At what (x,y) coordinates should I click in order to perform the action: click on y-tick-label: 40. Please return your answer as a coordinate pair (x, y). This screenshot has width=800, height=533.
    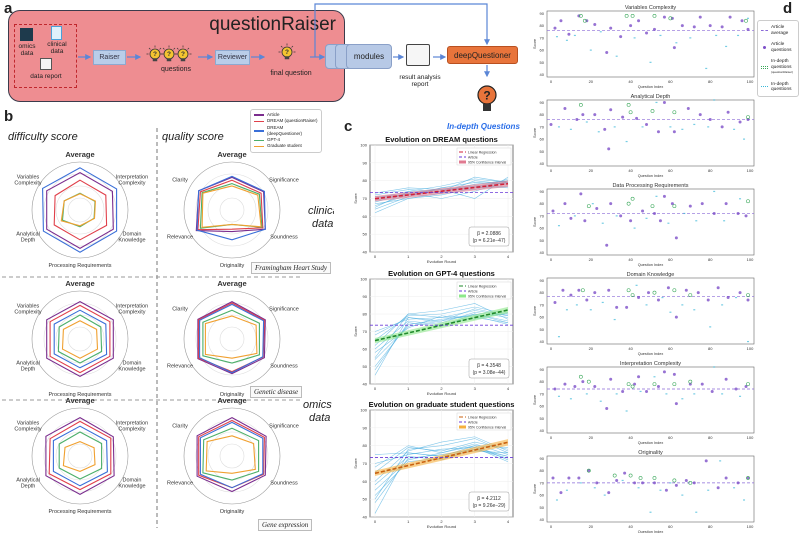
    Looking at the image, I should click on (542, 341).